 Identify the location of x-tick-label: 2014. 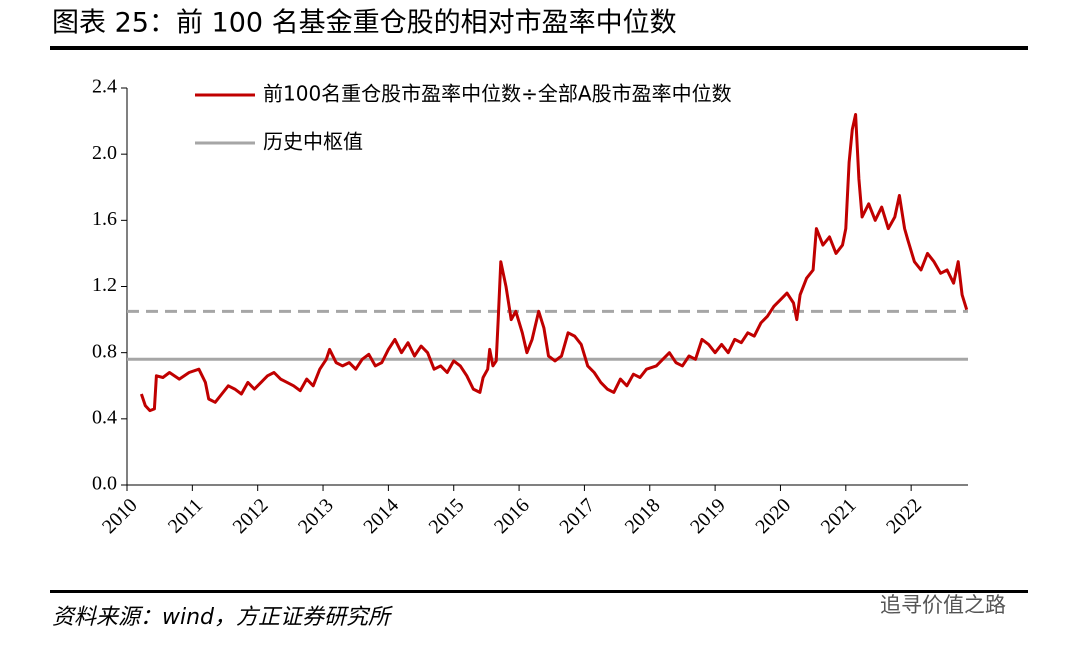
(381, 516).